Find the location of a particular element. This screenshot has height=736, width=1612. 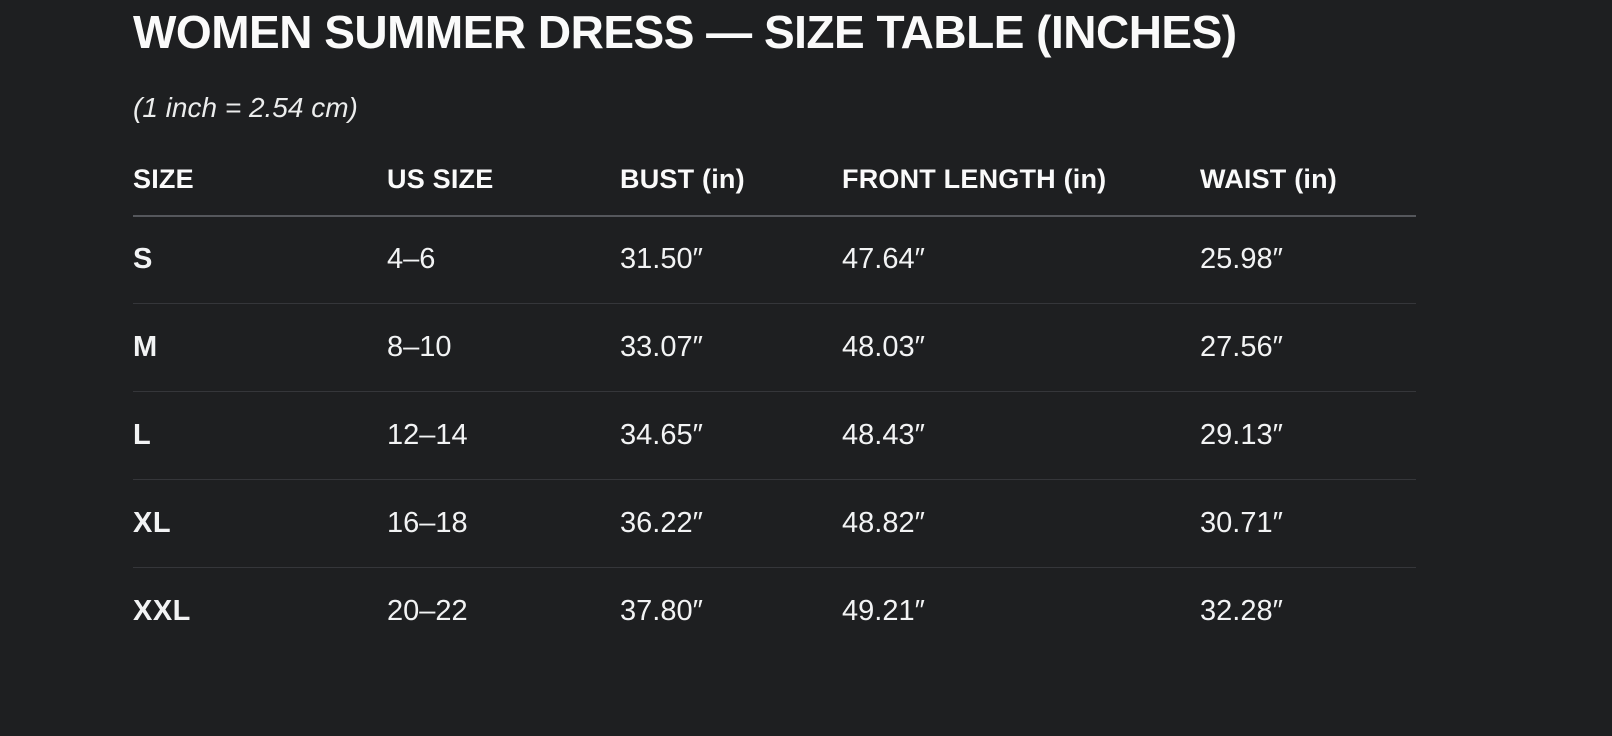

cell-us-size: 8–10 is located at coordinates (503, 348).